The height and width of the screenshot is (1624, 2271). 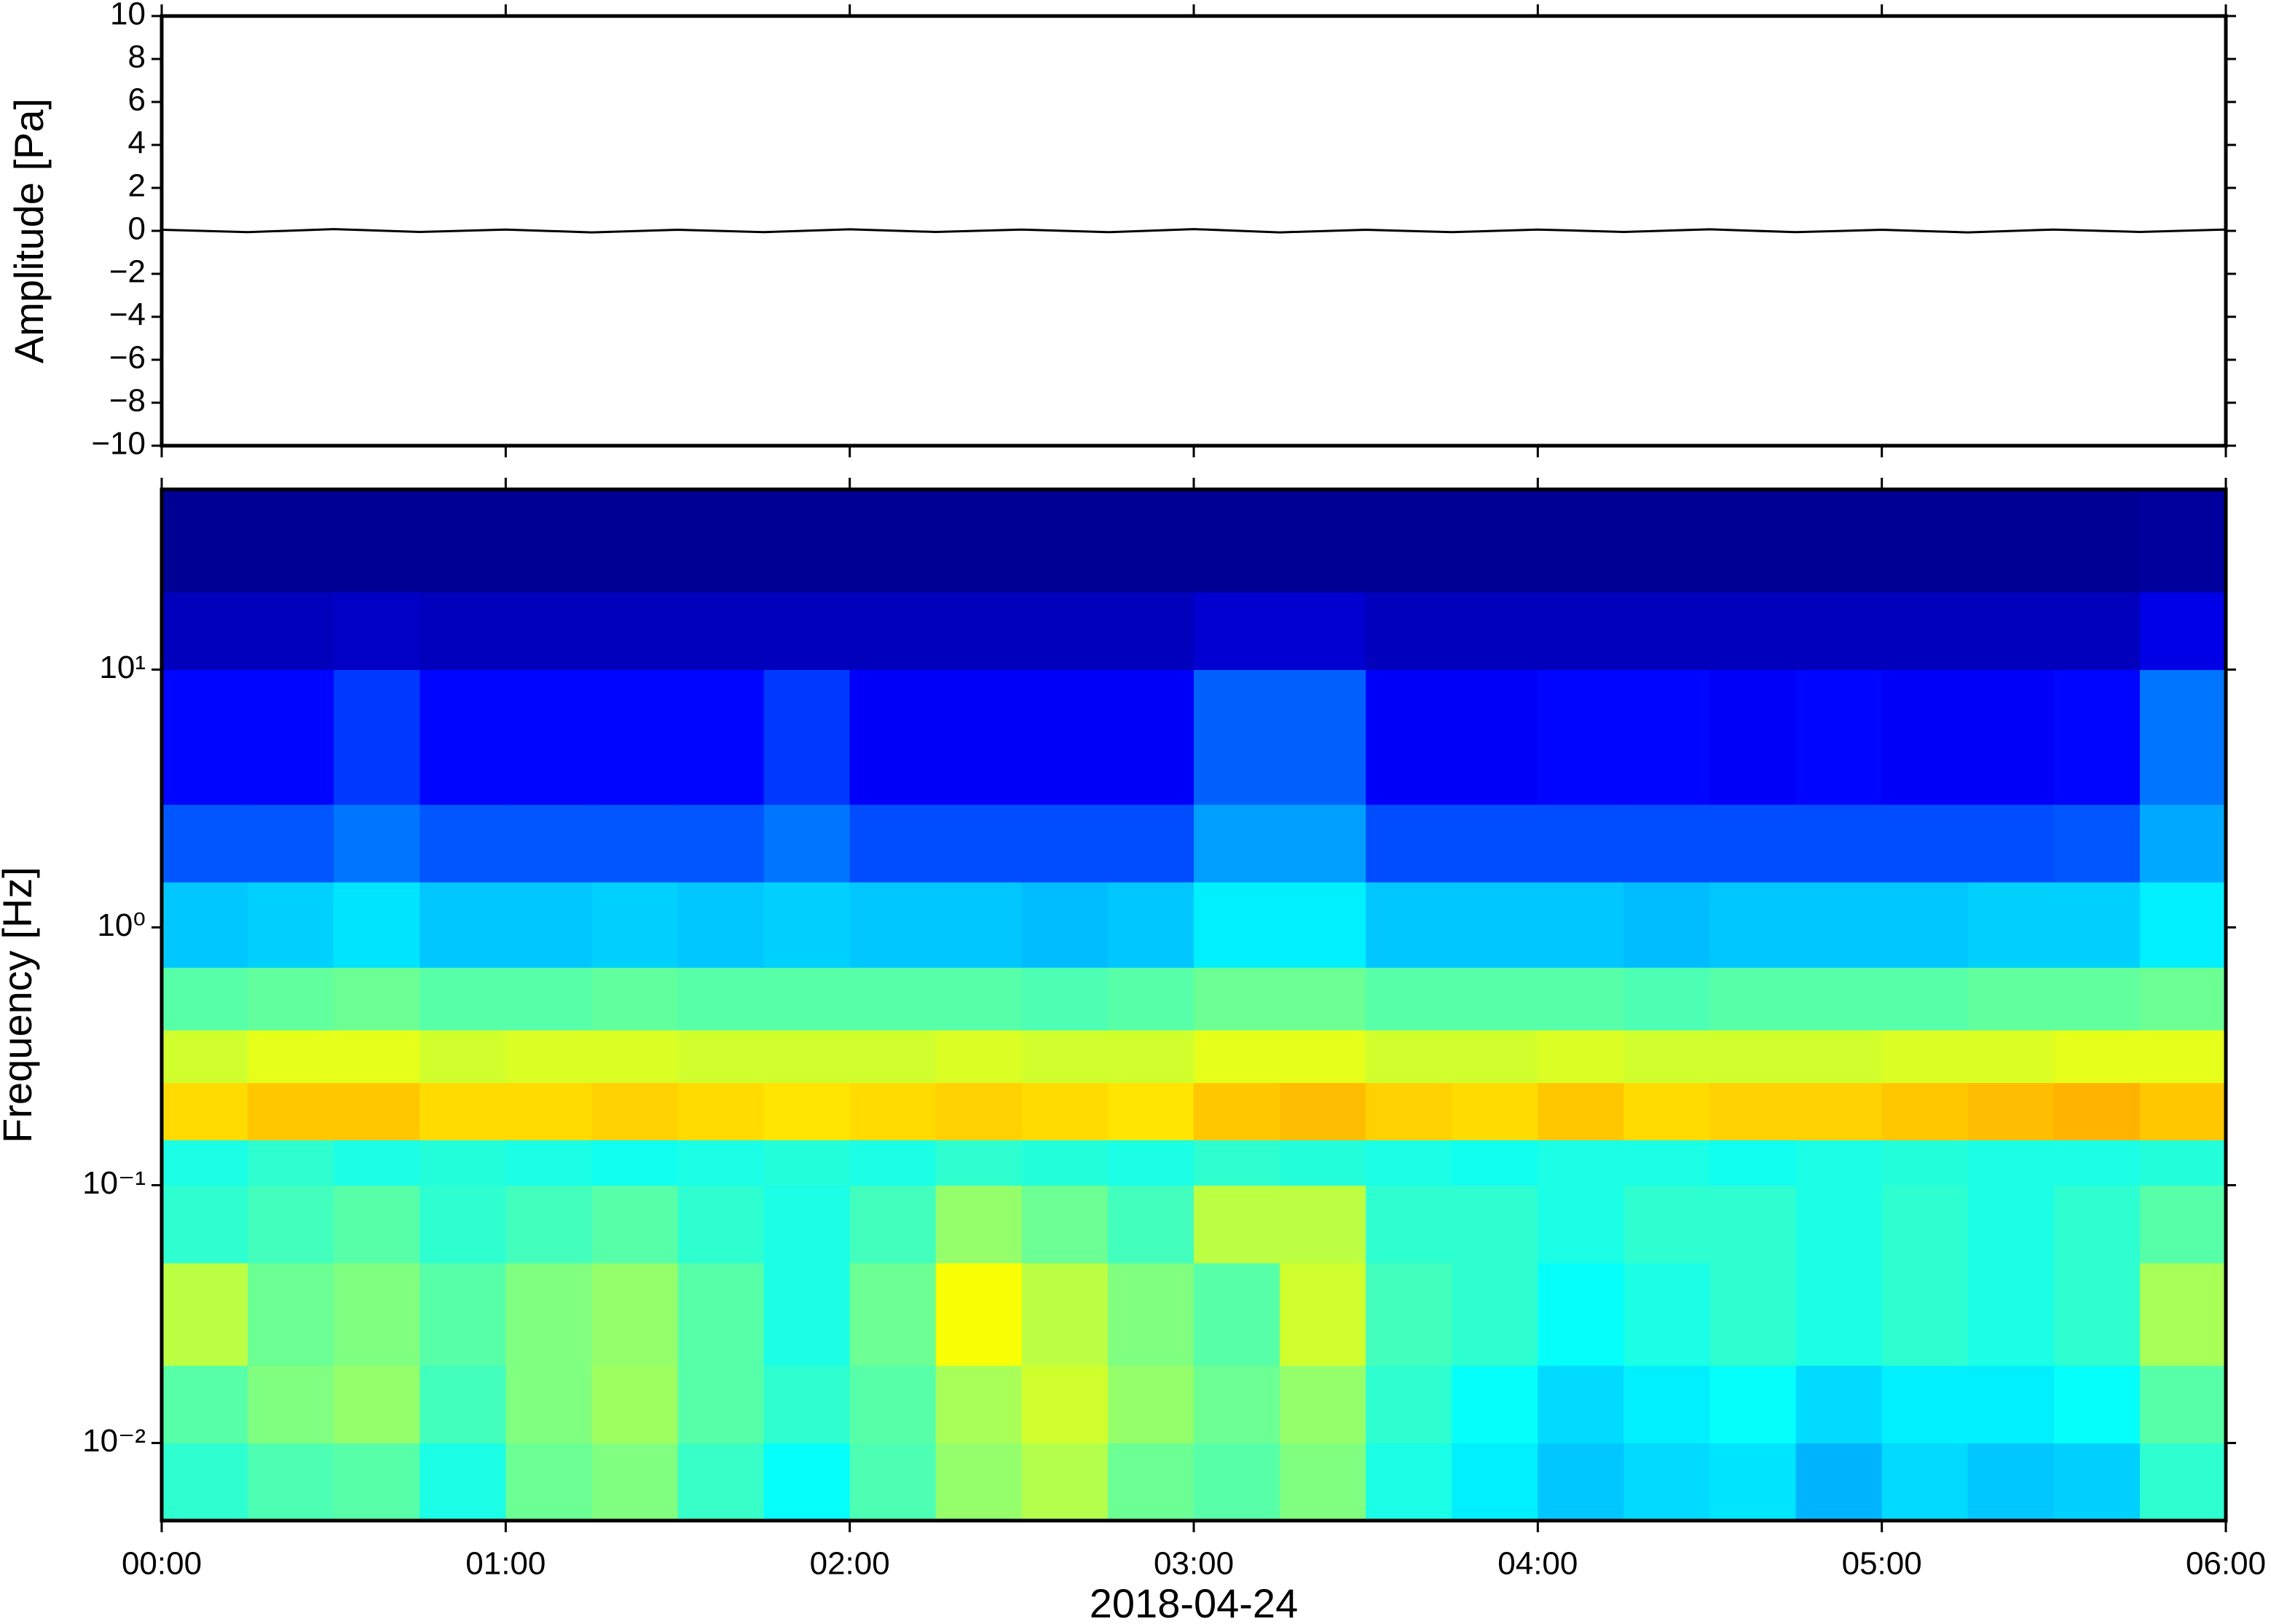 I want to click on x-tick-label: 06:00, so click(x=2226, y=1564).